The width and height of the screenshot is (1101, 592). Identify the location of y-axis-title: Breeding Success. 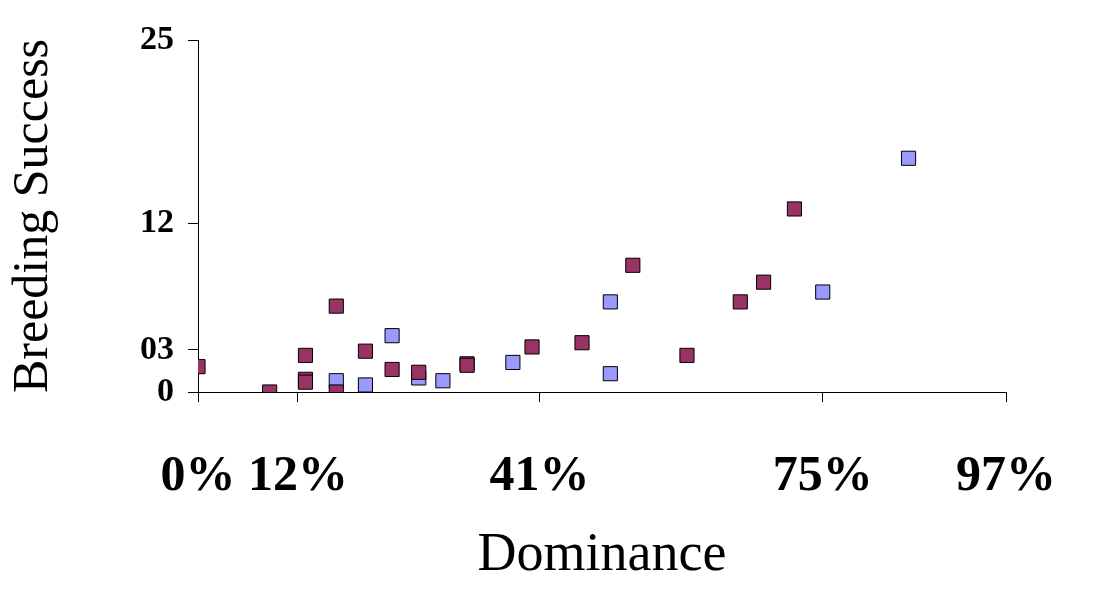
(30, 216).